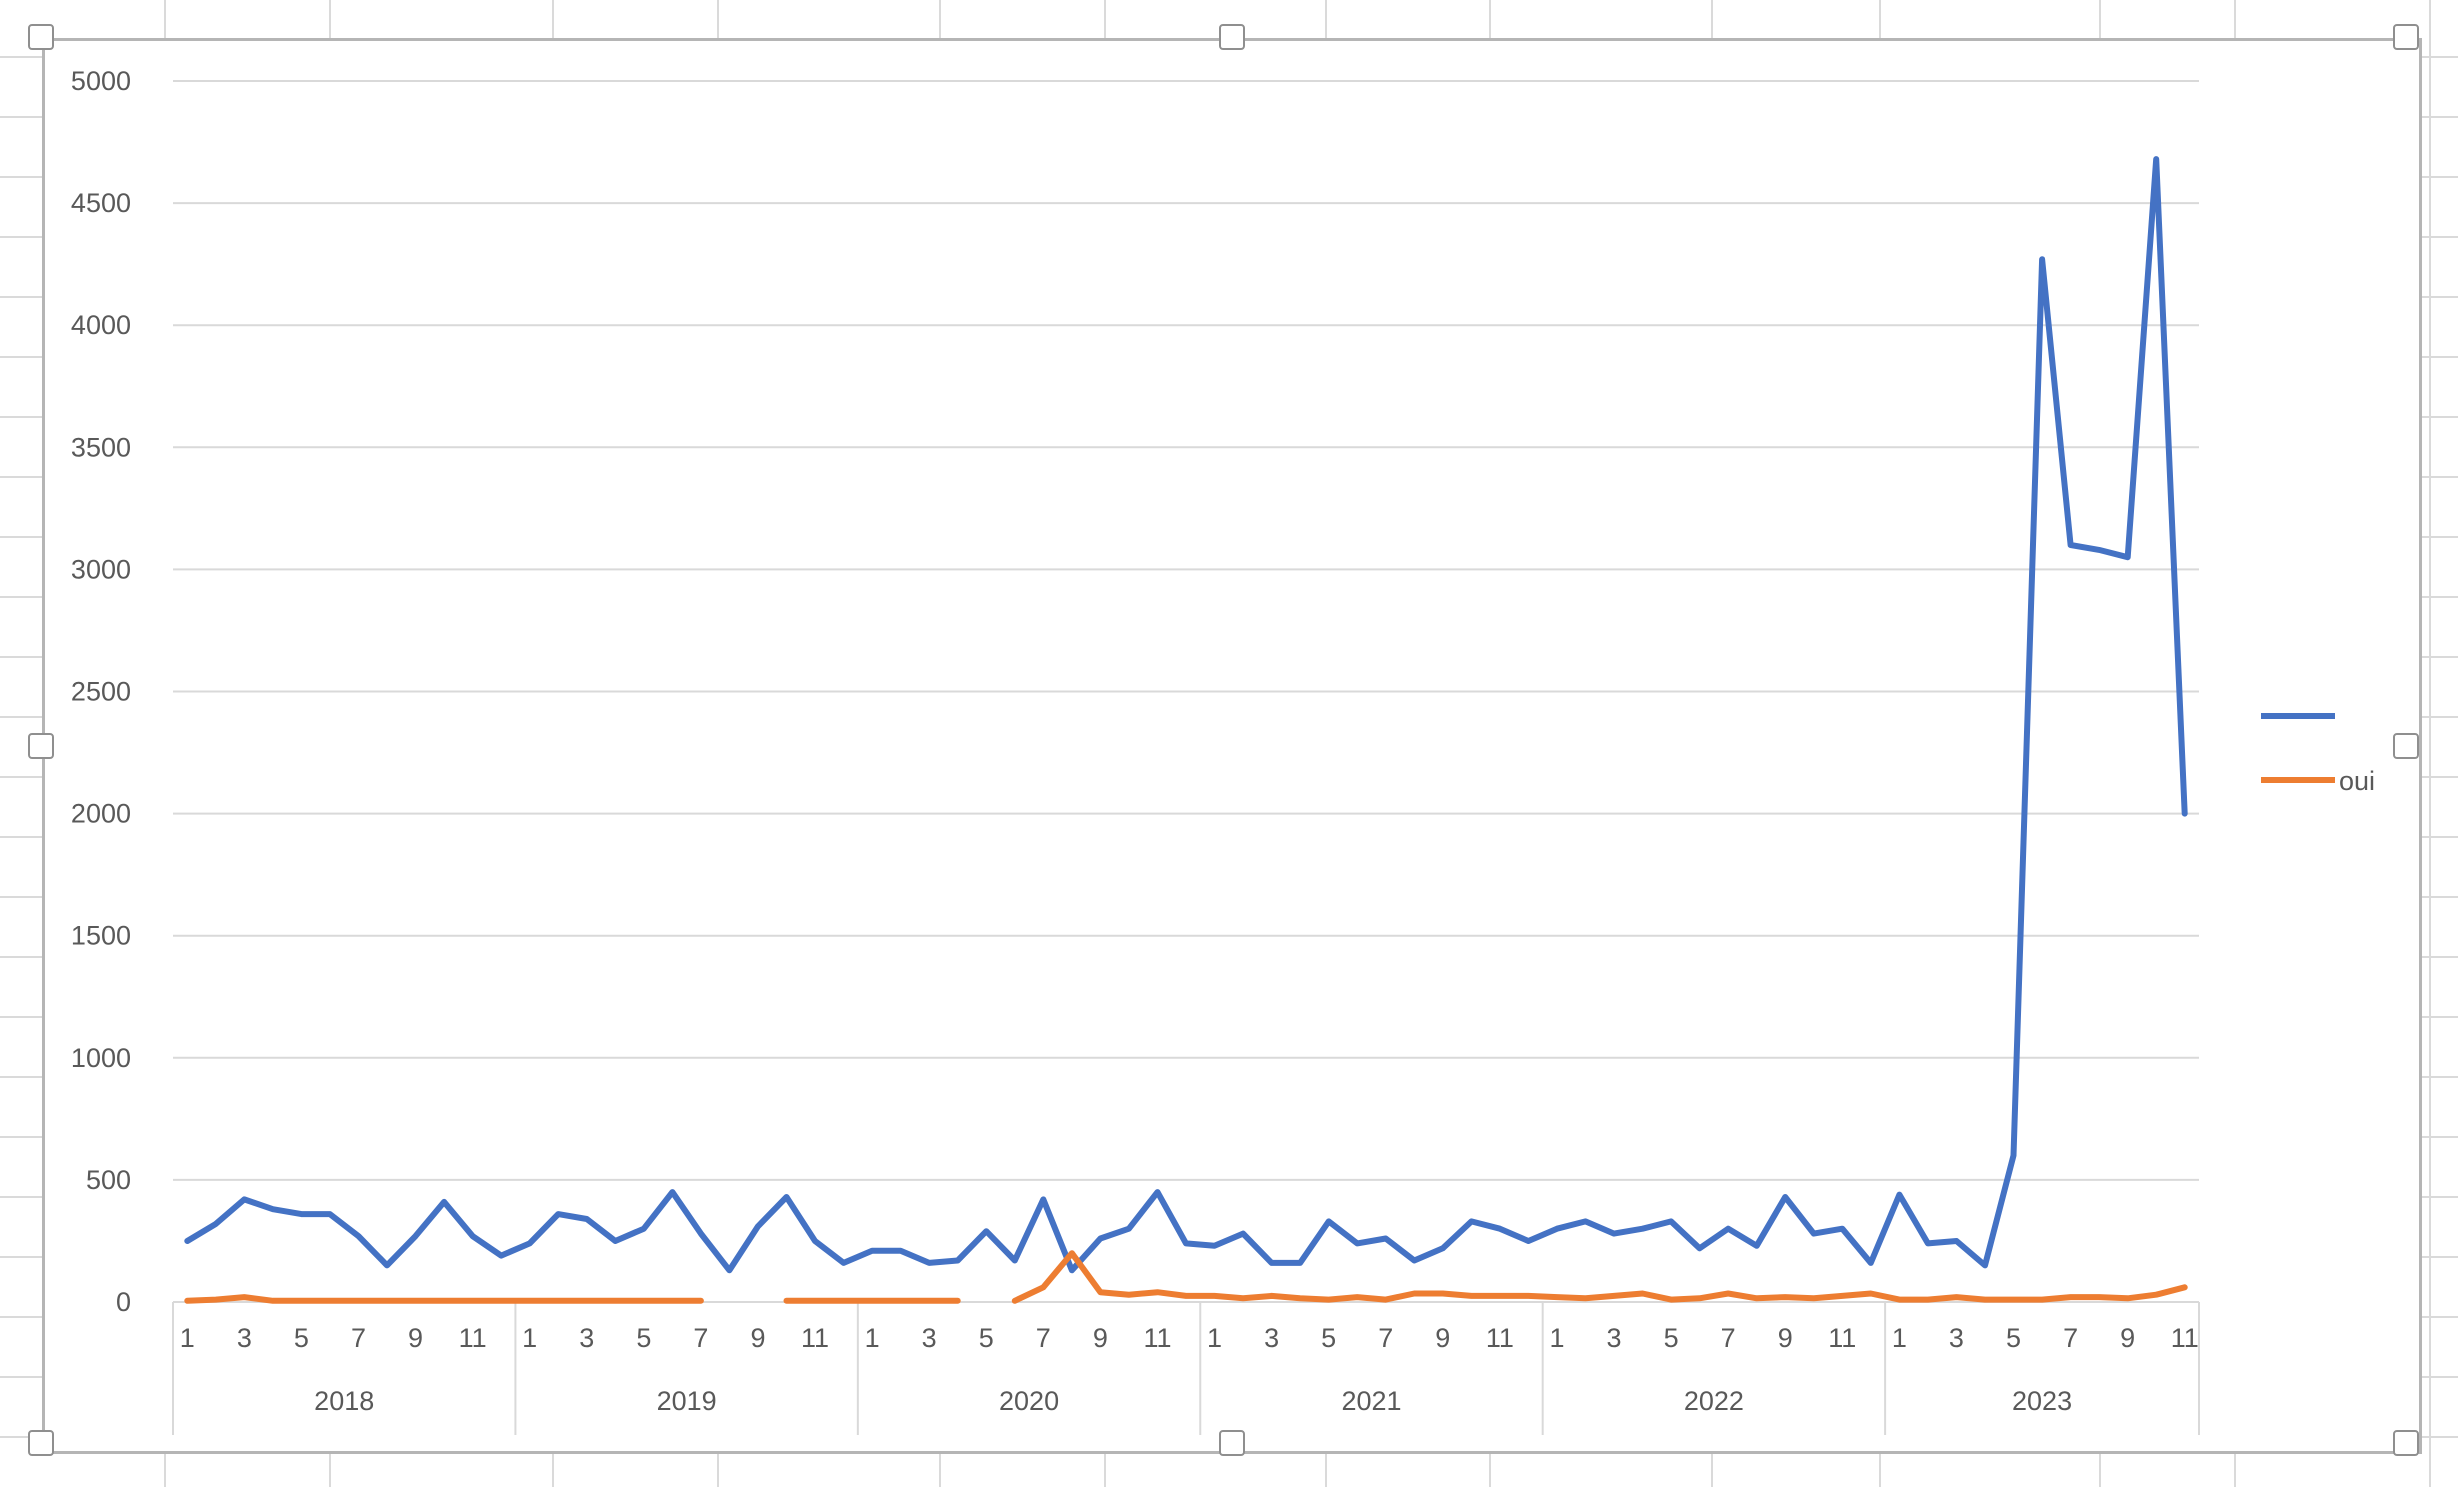 Image resolution: width=2458 pixels, height=1487 pixels. Describe the element at coordinates (1714, 1401) in the screenshot. I see `x-tick-label-year: 2022` at that location.